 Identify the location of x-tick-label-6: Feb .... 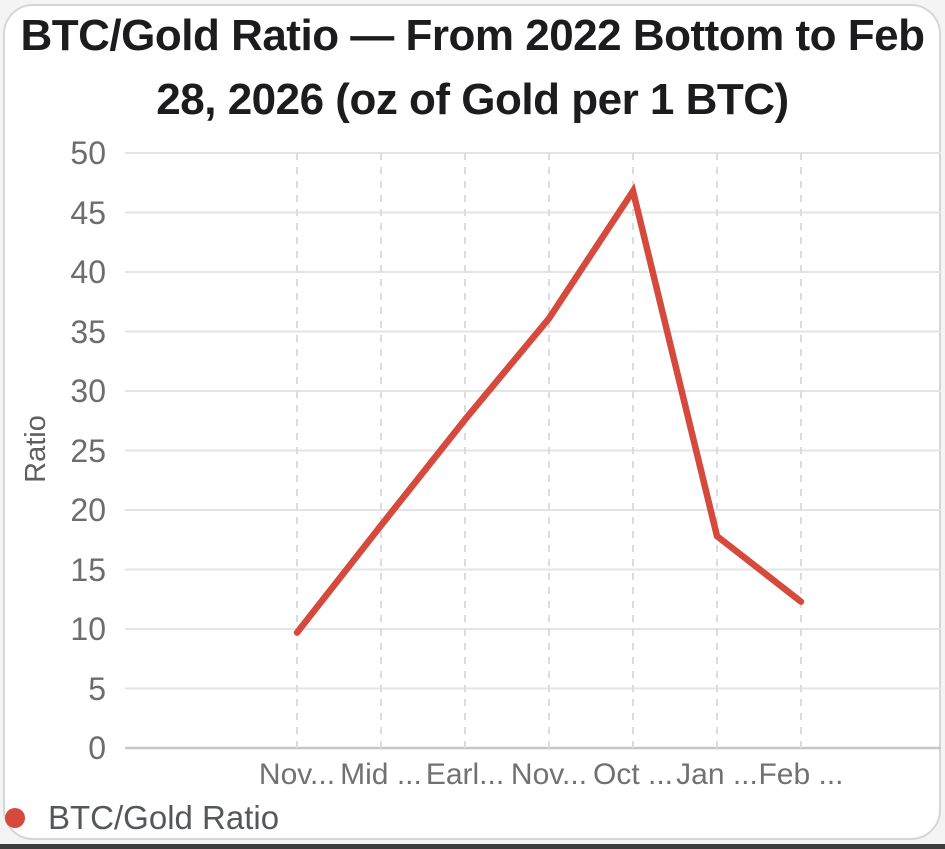
(801, 774).